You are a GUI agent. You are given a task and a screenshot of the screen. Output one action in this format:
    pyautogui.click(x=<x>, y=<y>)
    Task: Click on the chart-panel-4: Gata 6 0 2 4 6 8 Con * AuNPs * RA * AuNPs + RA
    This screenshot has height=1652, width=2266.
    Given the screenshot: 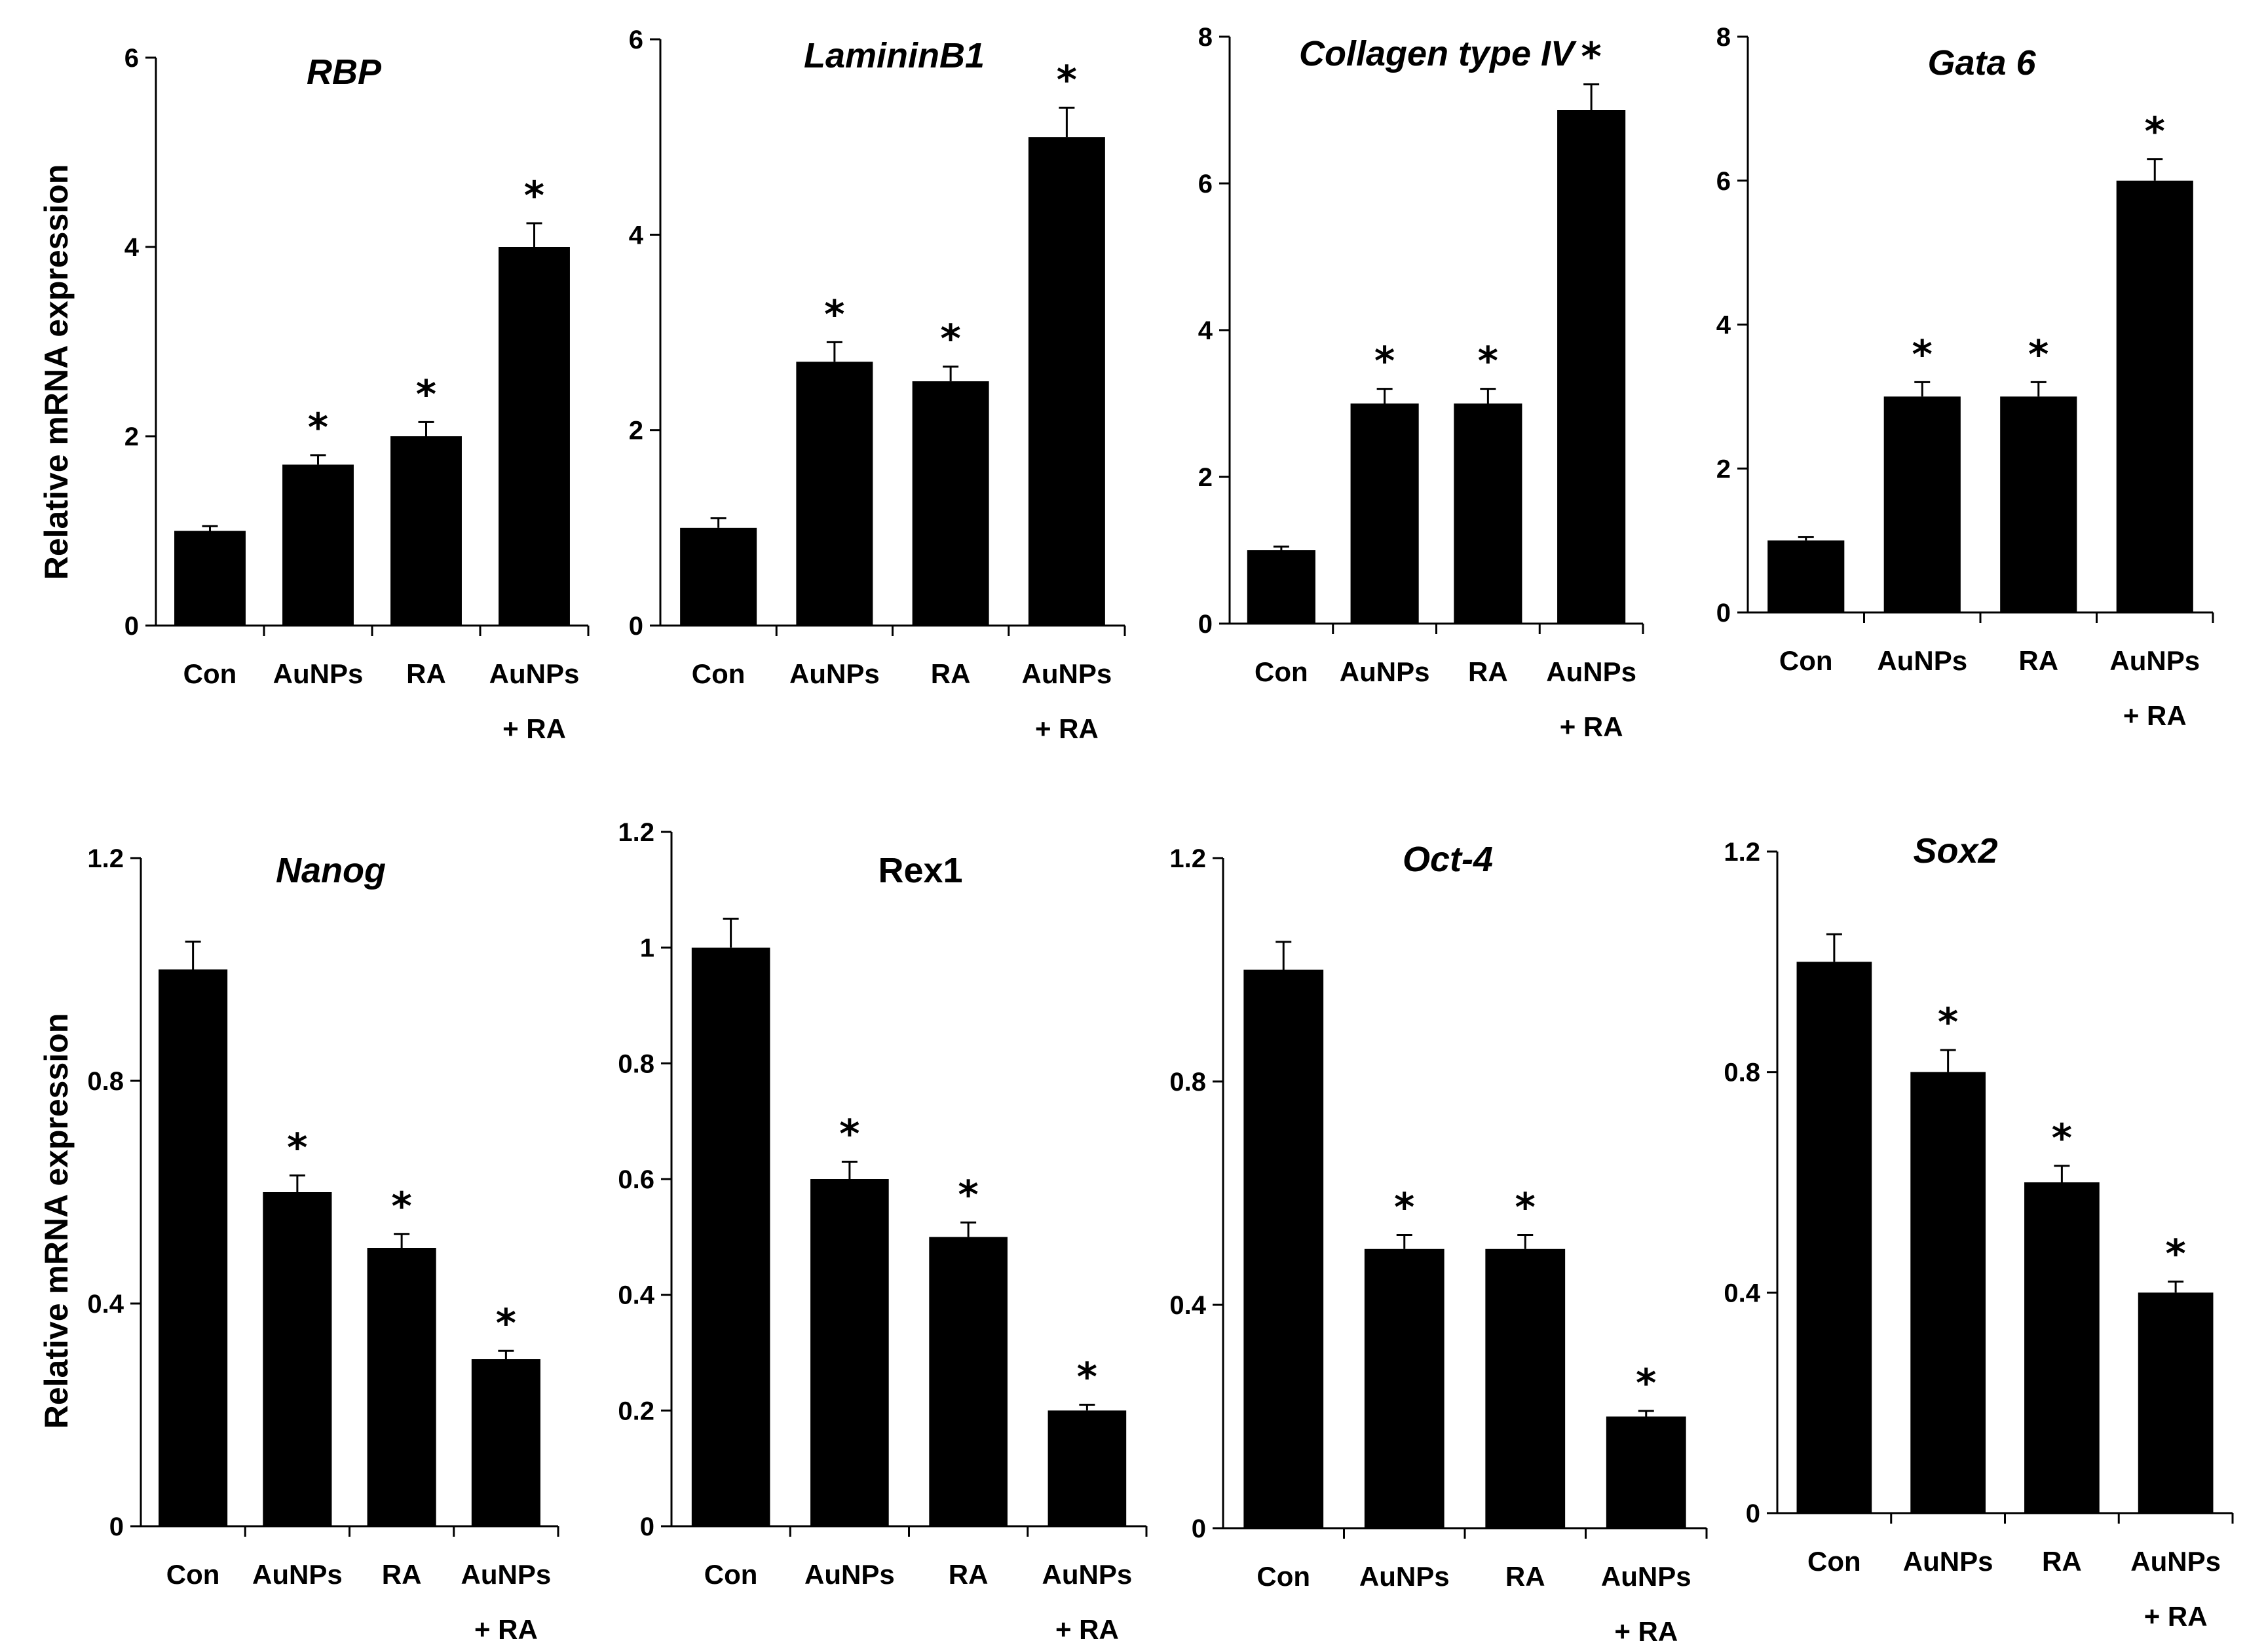 What is the action you would take?
    pyautogui.click(x=1965, y=377)
    